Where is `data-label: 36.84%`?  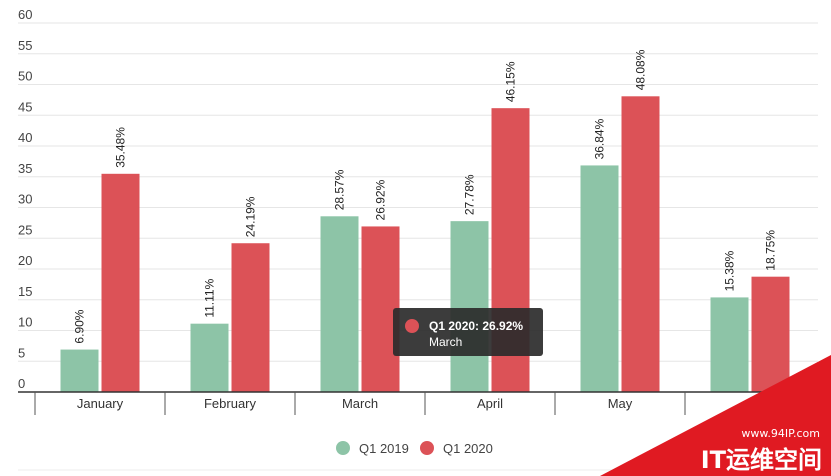 data-label: 36.84% is located at coordinates (600, 138).